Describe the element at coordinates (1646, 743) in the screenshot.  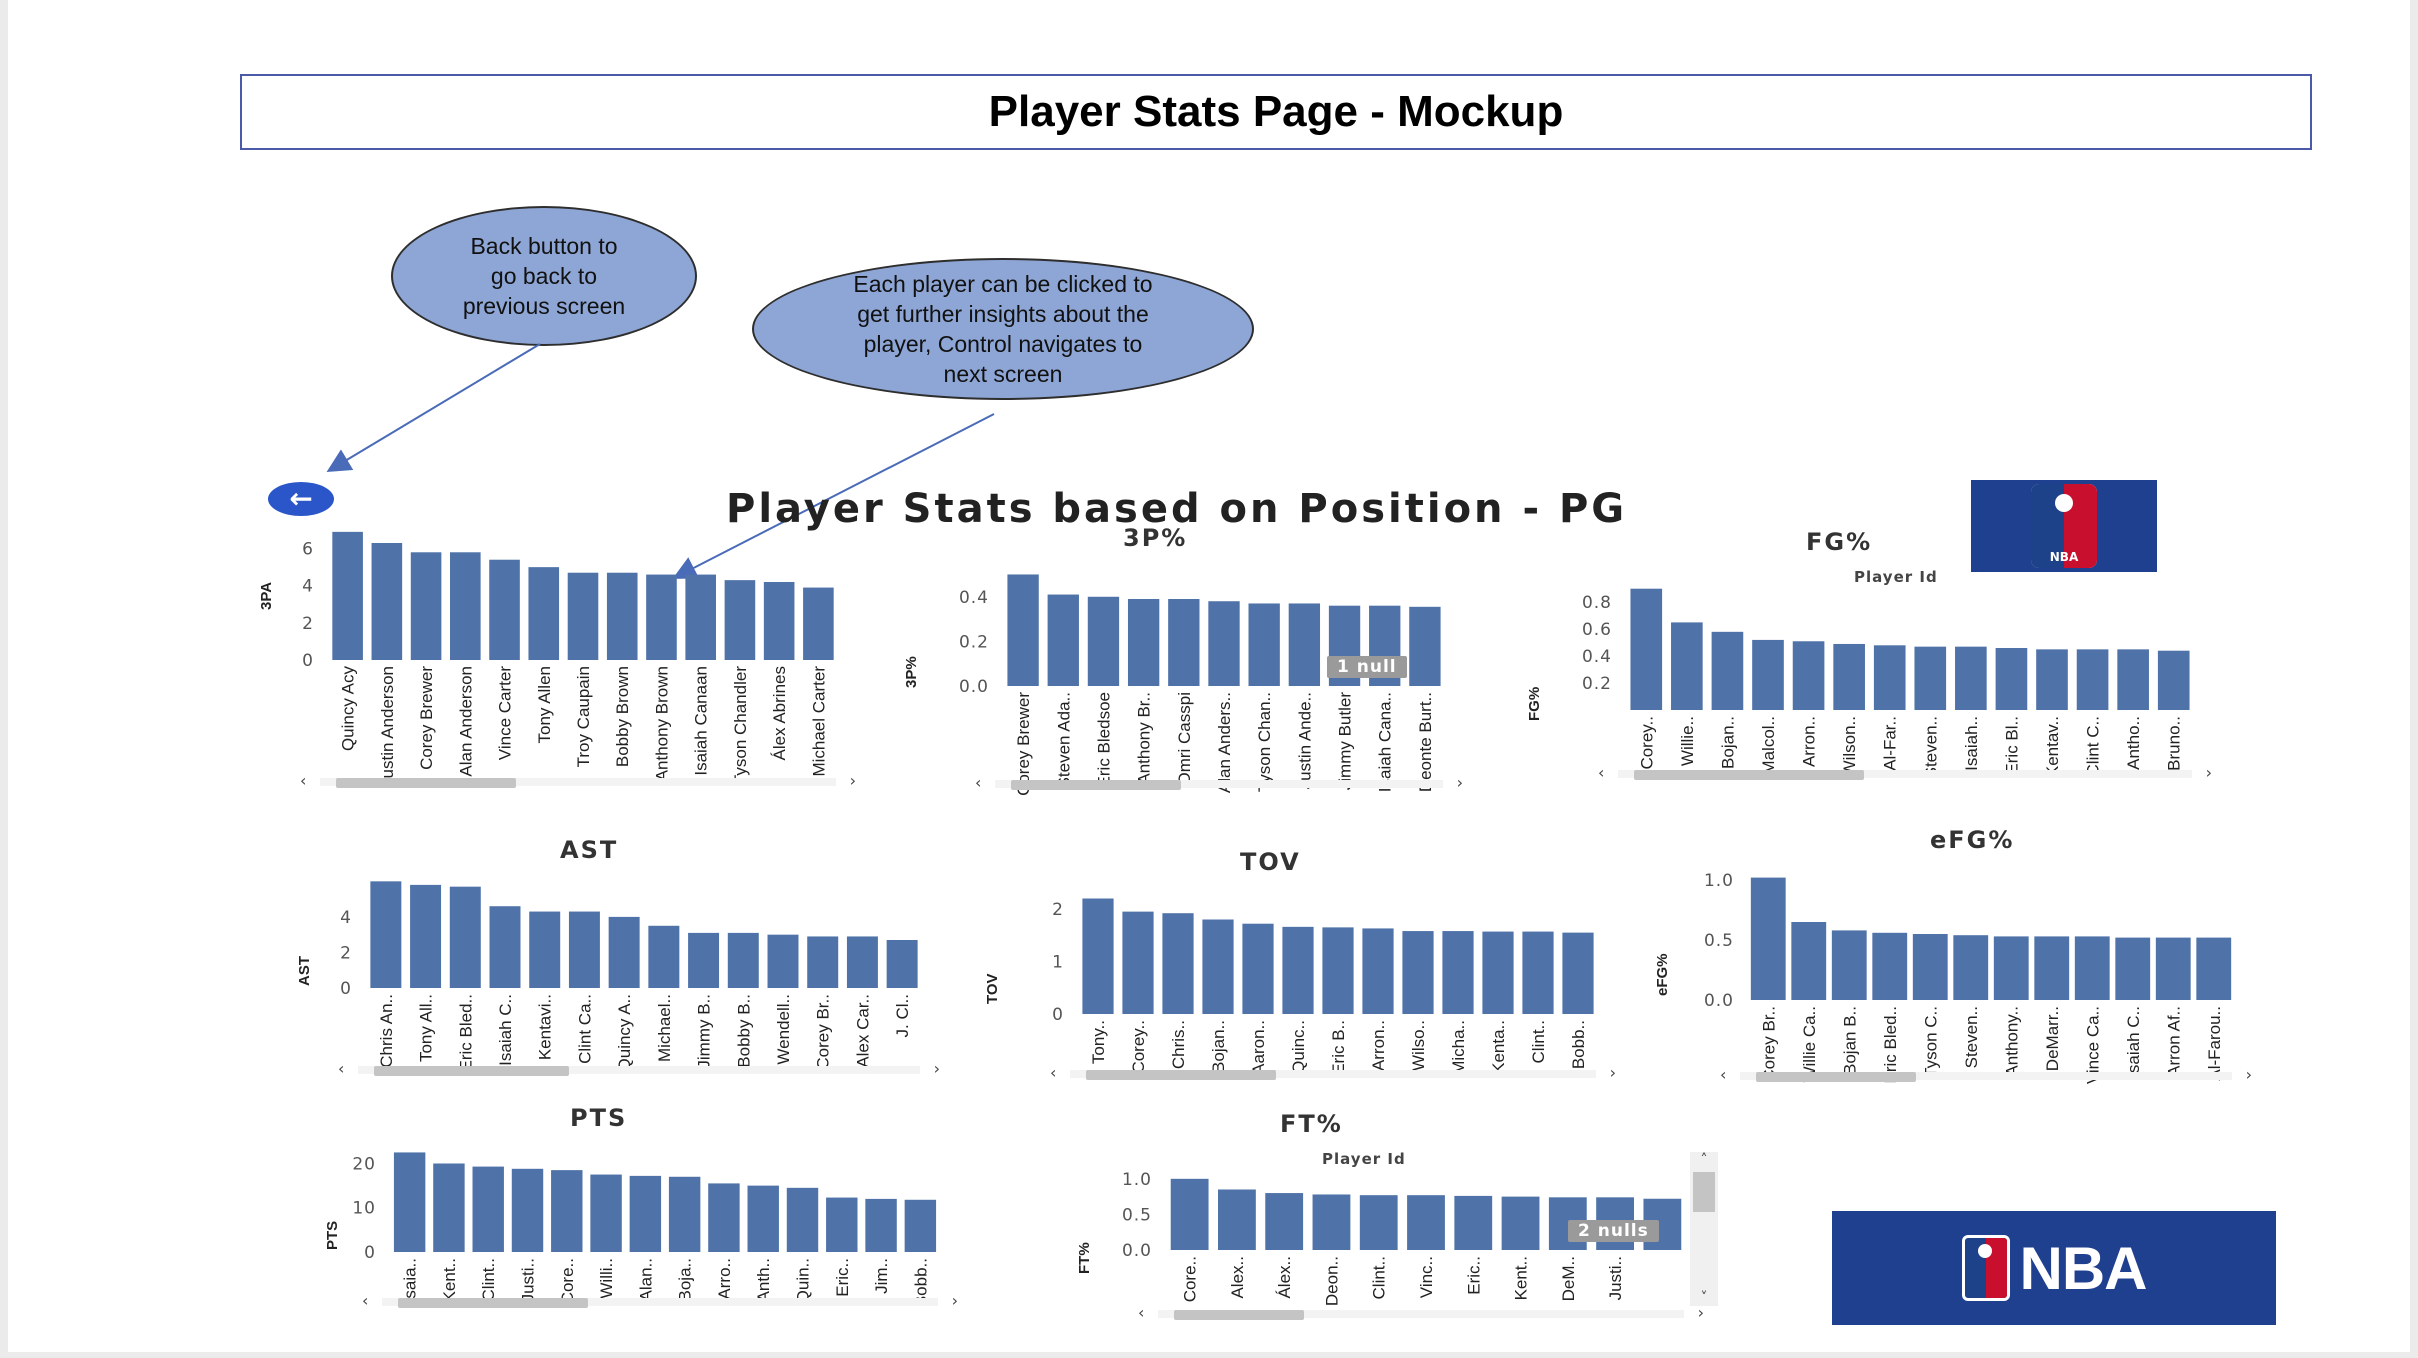
I see `category-label: Corey..` at that location.